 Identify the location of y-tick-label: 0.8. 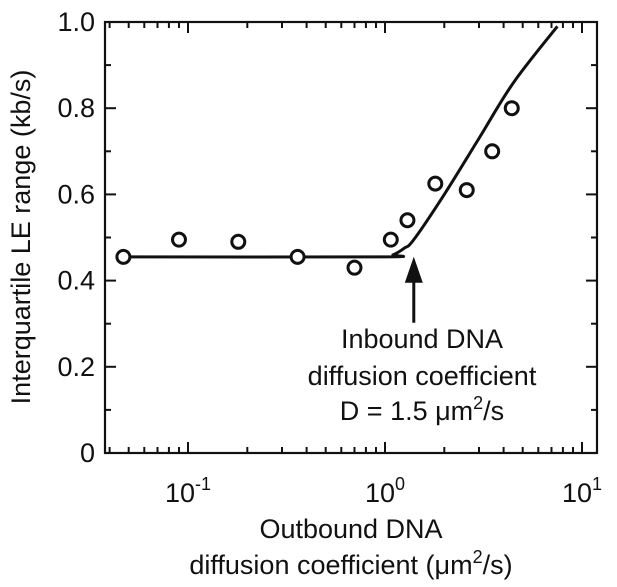
(76, 108).